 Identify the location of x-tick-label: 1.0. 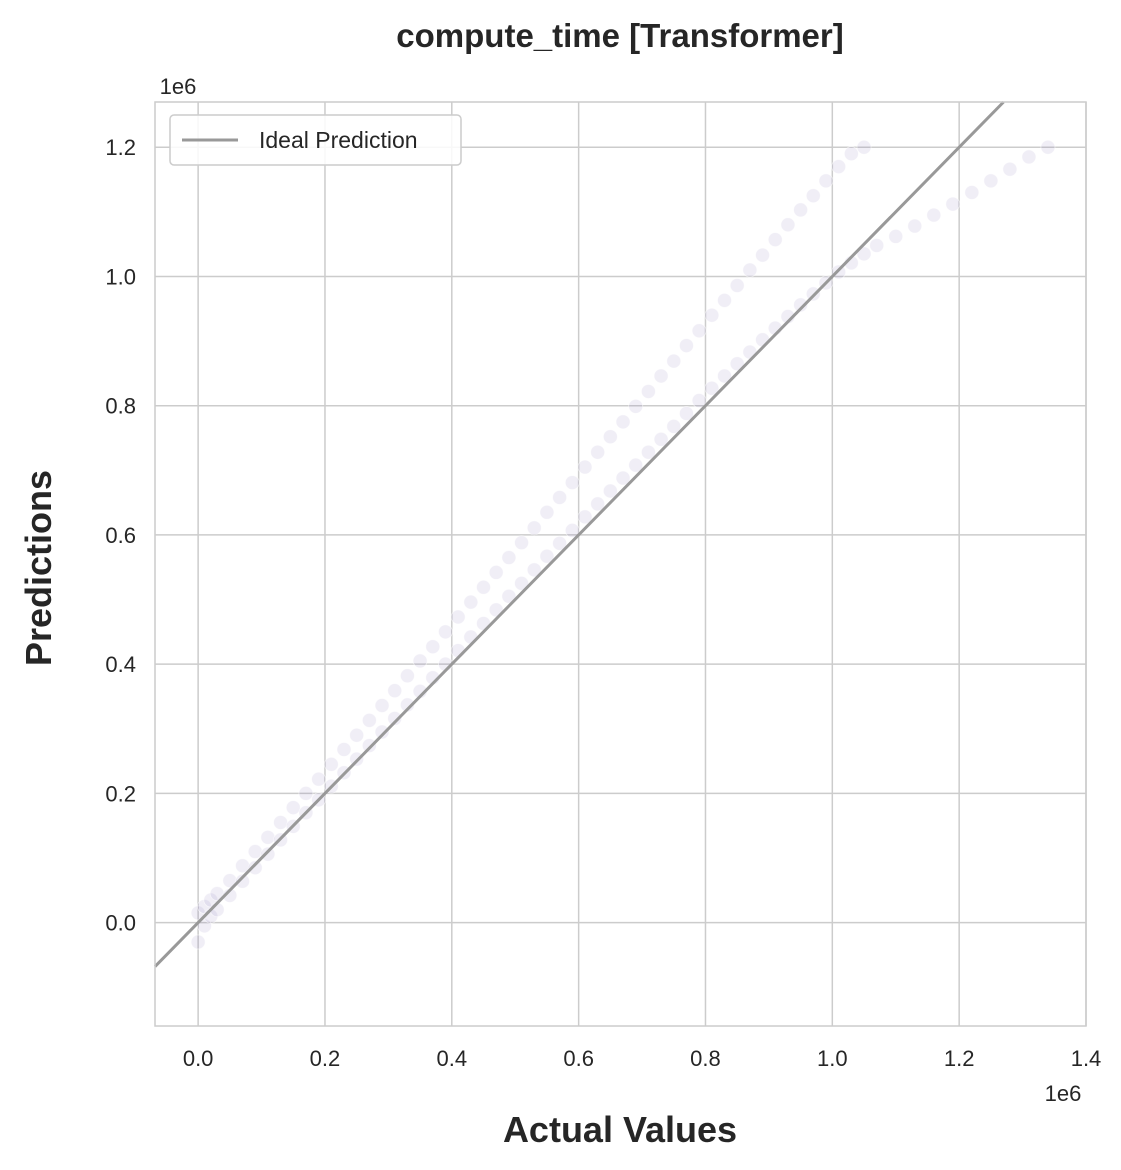
(832, 1058).